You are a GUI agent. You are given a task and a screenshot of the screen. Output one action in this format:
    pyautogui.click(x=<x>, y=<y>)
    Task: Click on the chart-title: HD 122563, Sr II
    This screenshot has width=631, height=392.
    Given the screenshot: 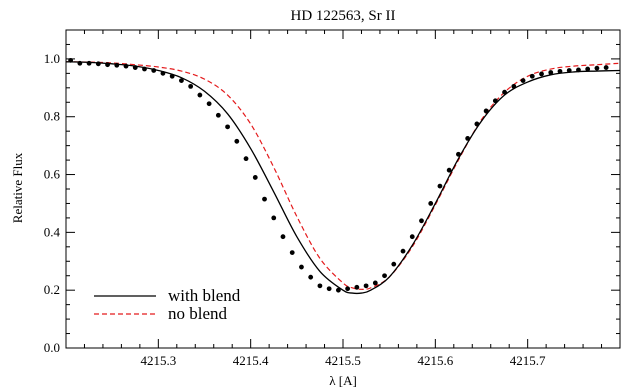 What is the action you would take?
    pyautogui.click(x=343, y=16)
    